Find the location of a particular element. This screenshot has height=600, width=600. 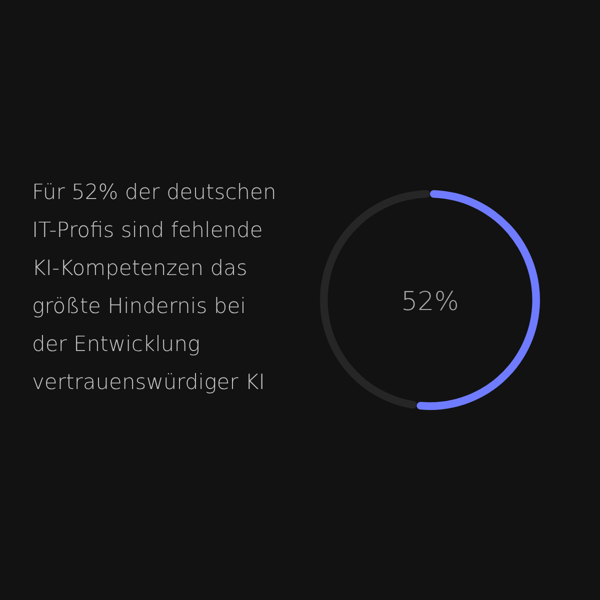

text: 52% is located at coordinates (430, 302).